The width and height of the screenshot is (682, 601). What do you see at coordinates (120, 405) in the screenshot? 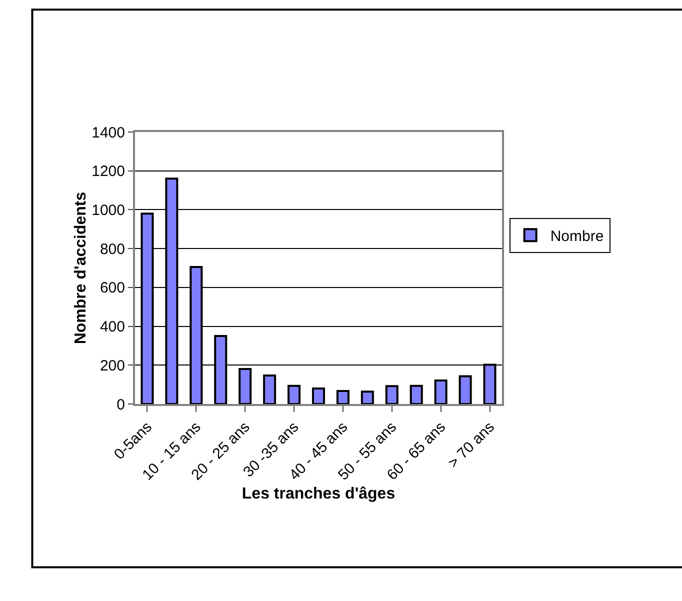
I see `y-tick-label: 0` at bounding box center [120, 405].